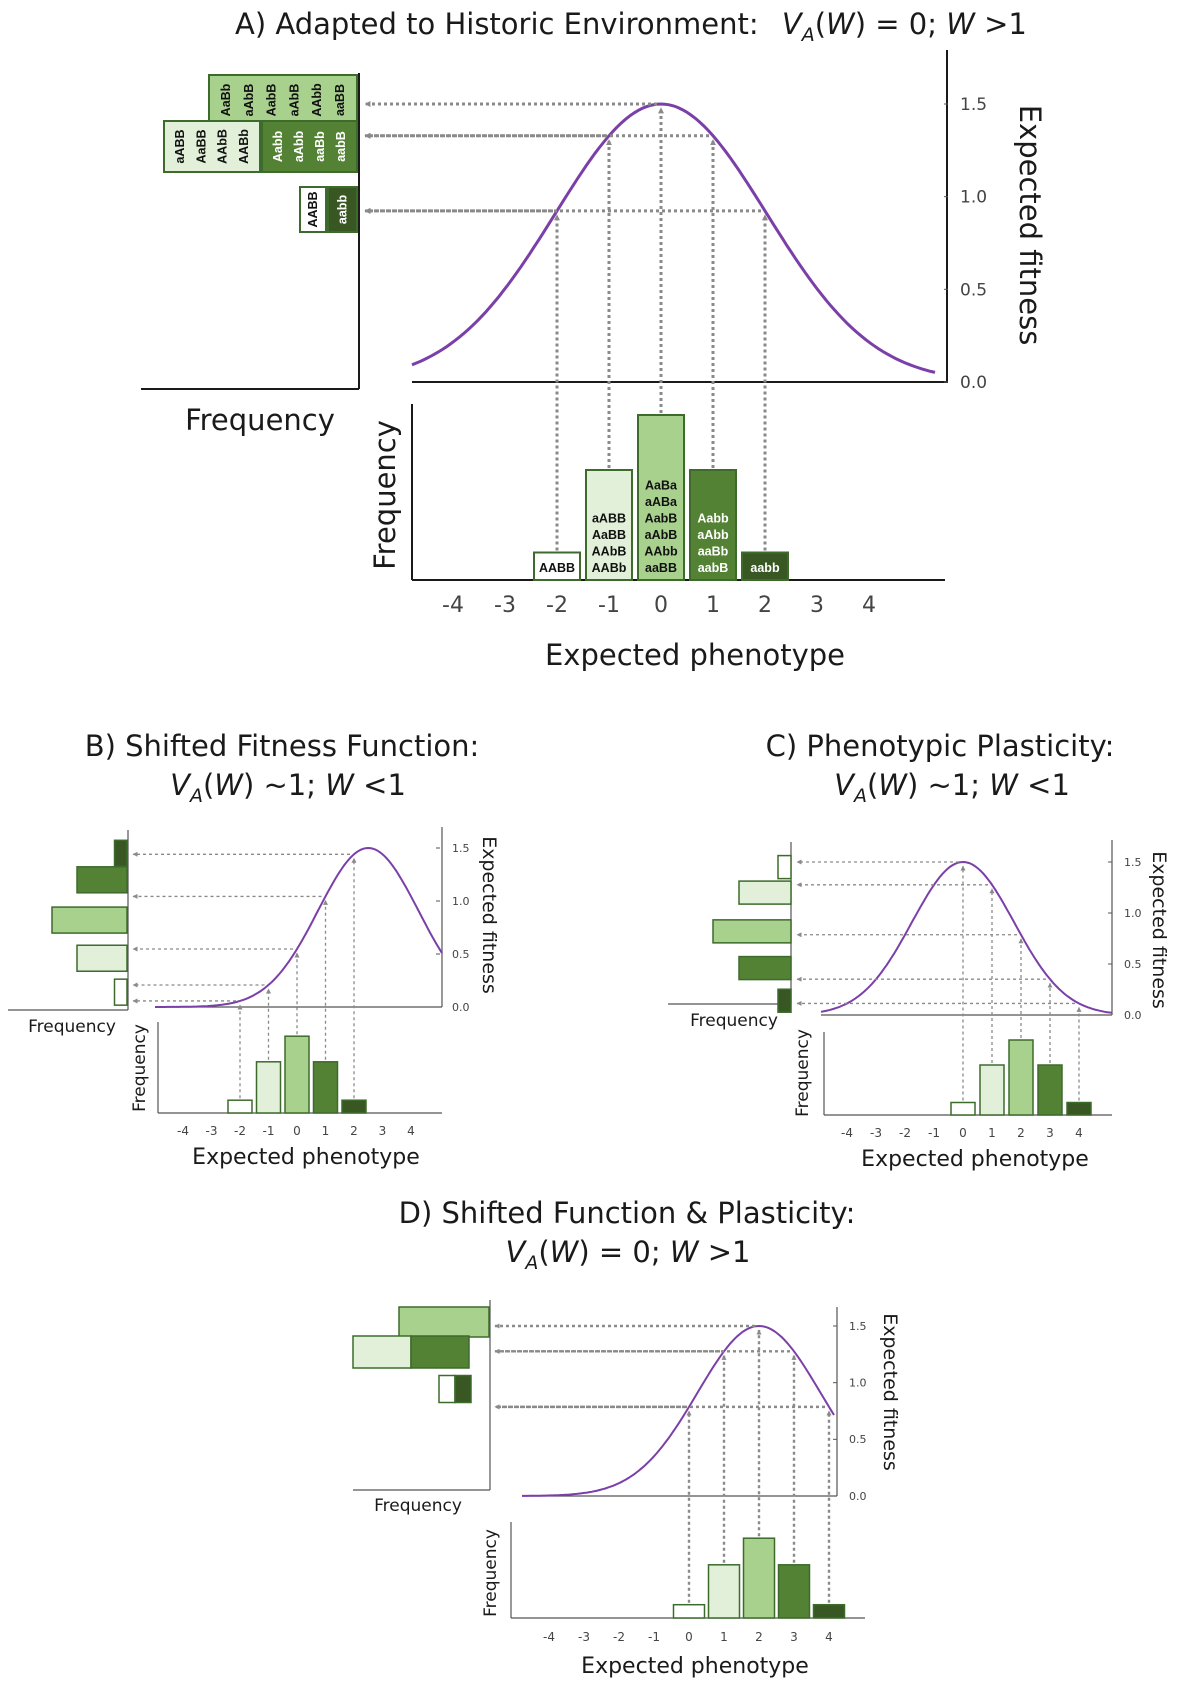 This screenshot has width=1182, height=1684. What do you see at coordinates (893, 785) in the screenshot?
I see `panel-c-expr-w: W` at bounding box center [893, 785].